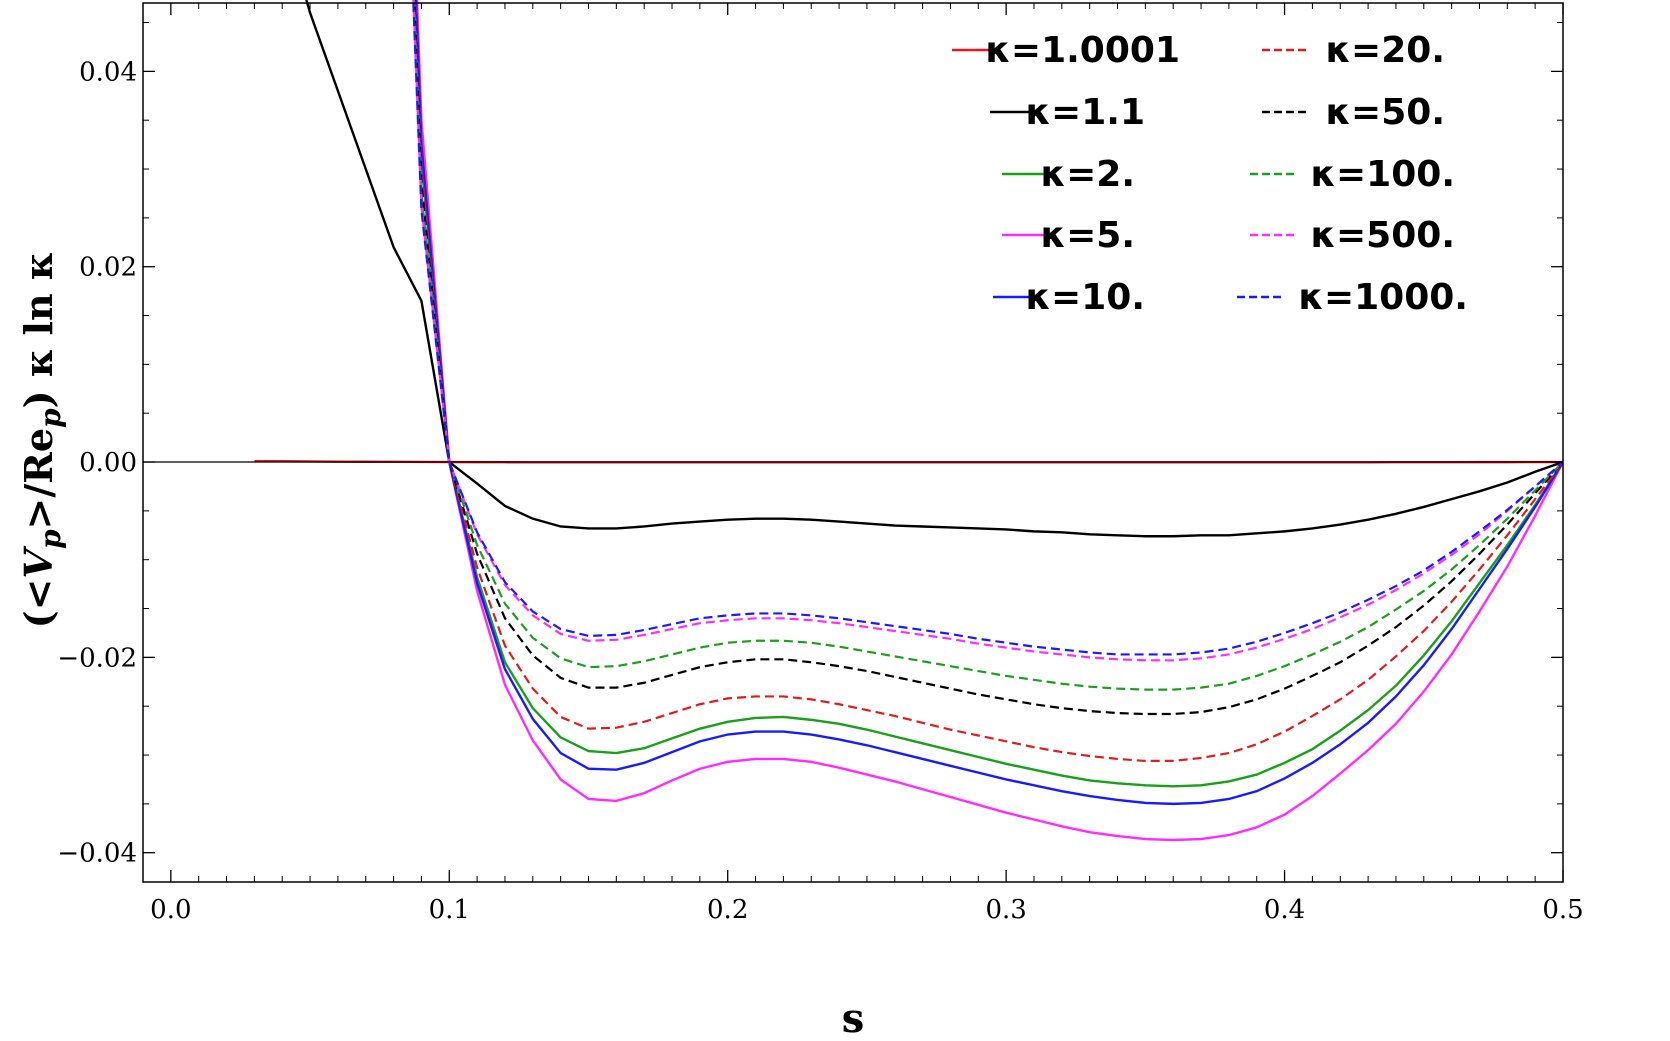  I want to click on y-tick-label: −0.04, so click(97, 854).